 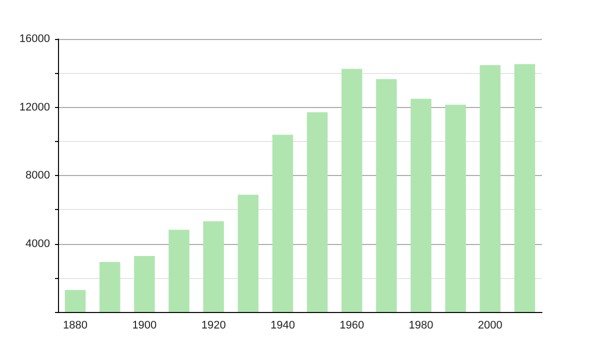 I want to click on x-tick-label: 1880, so click(x=75, y=326).